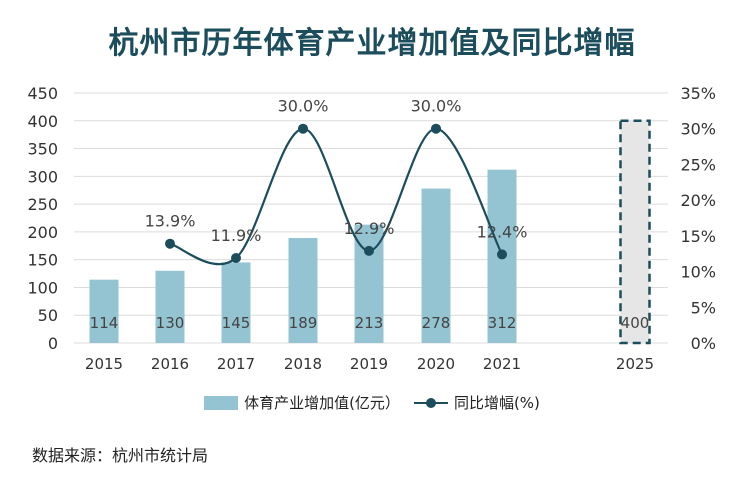 This screenshot has width=744, height=493. Describe the element at coordinates (53, 343) in the screenshot. I see `y-left-tick-label: 0` at that location.